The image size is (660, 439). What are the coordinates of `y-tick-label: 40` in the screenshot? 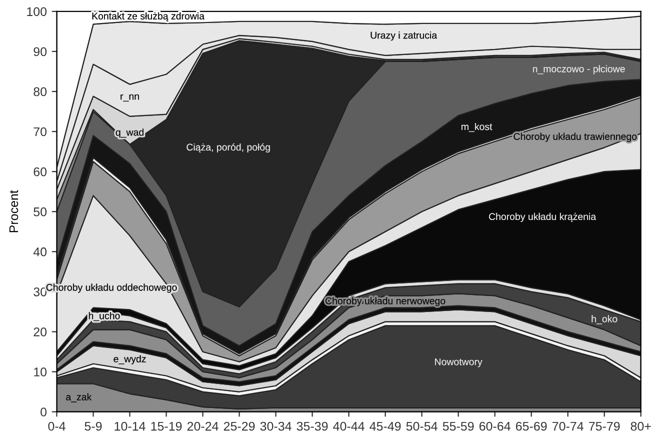 It's located at (40, 251).